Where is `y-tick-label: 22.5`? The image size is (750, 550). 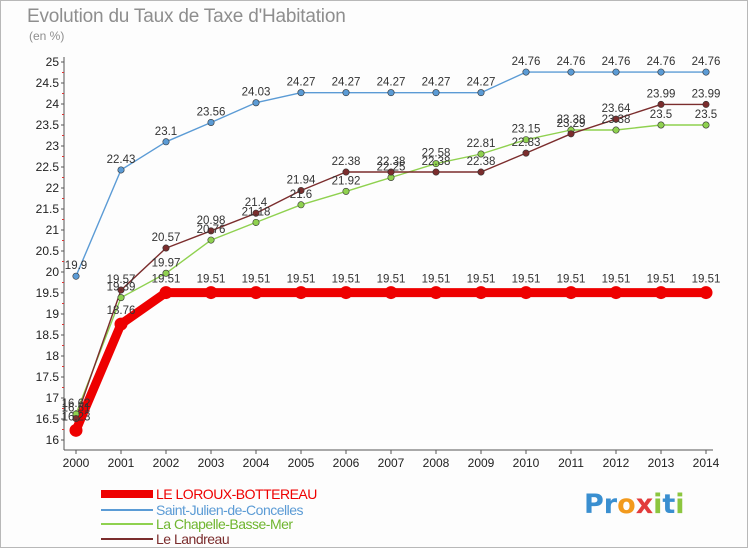
y-tick-label: 22.5 is located at coordinates (48, 167).